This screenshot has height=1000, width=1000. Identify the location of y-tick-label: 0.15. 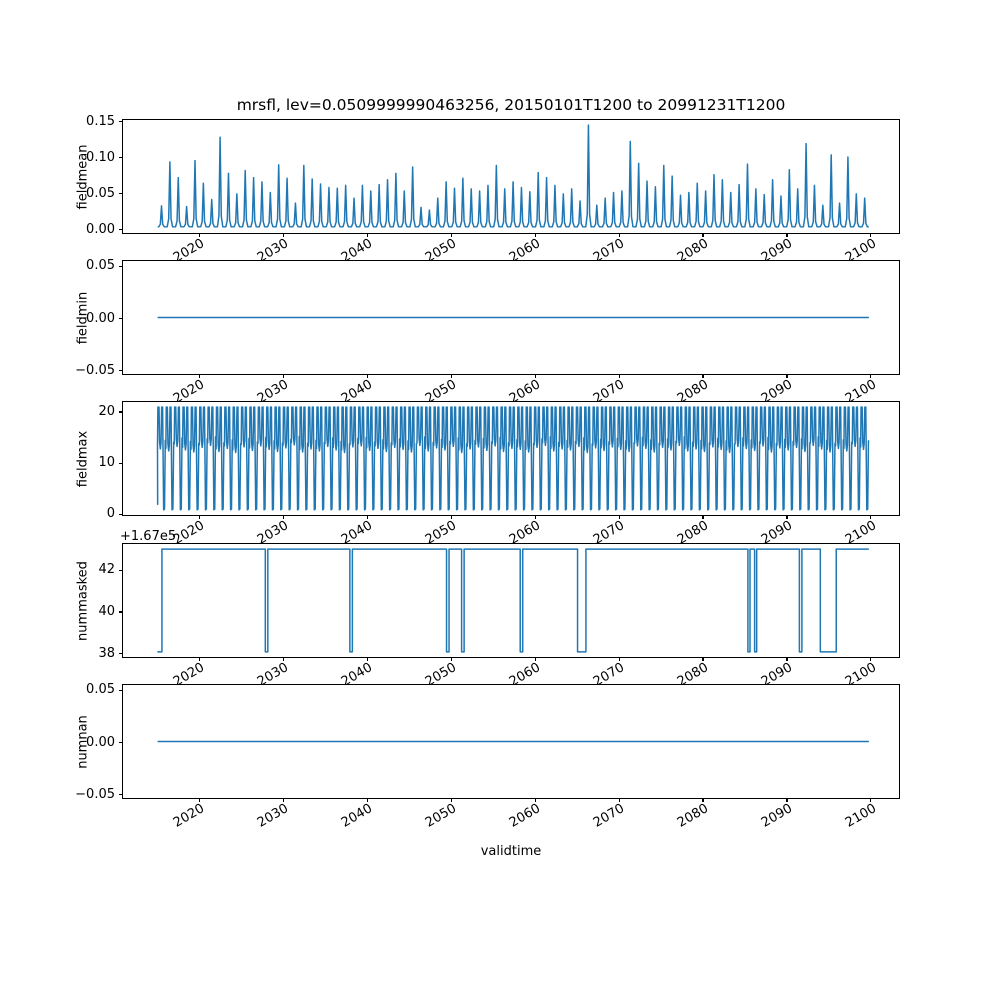
(100, 121).